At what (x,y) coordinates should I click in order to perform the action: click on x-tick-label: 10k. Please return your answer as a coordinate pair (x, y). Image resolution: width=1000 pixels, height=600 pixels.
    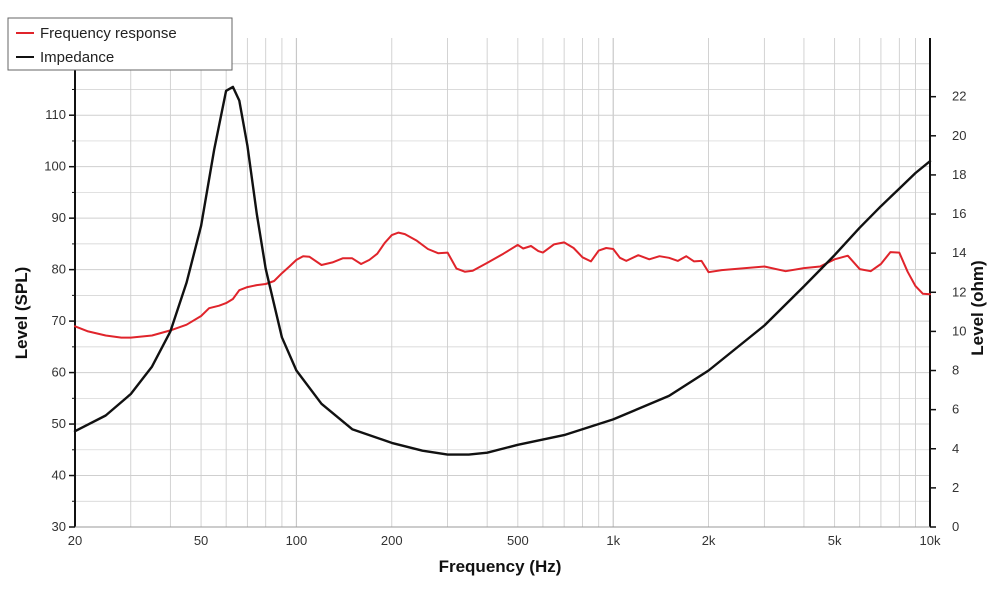
    Looking at the image, I should click on (930, 540).